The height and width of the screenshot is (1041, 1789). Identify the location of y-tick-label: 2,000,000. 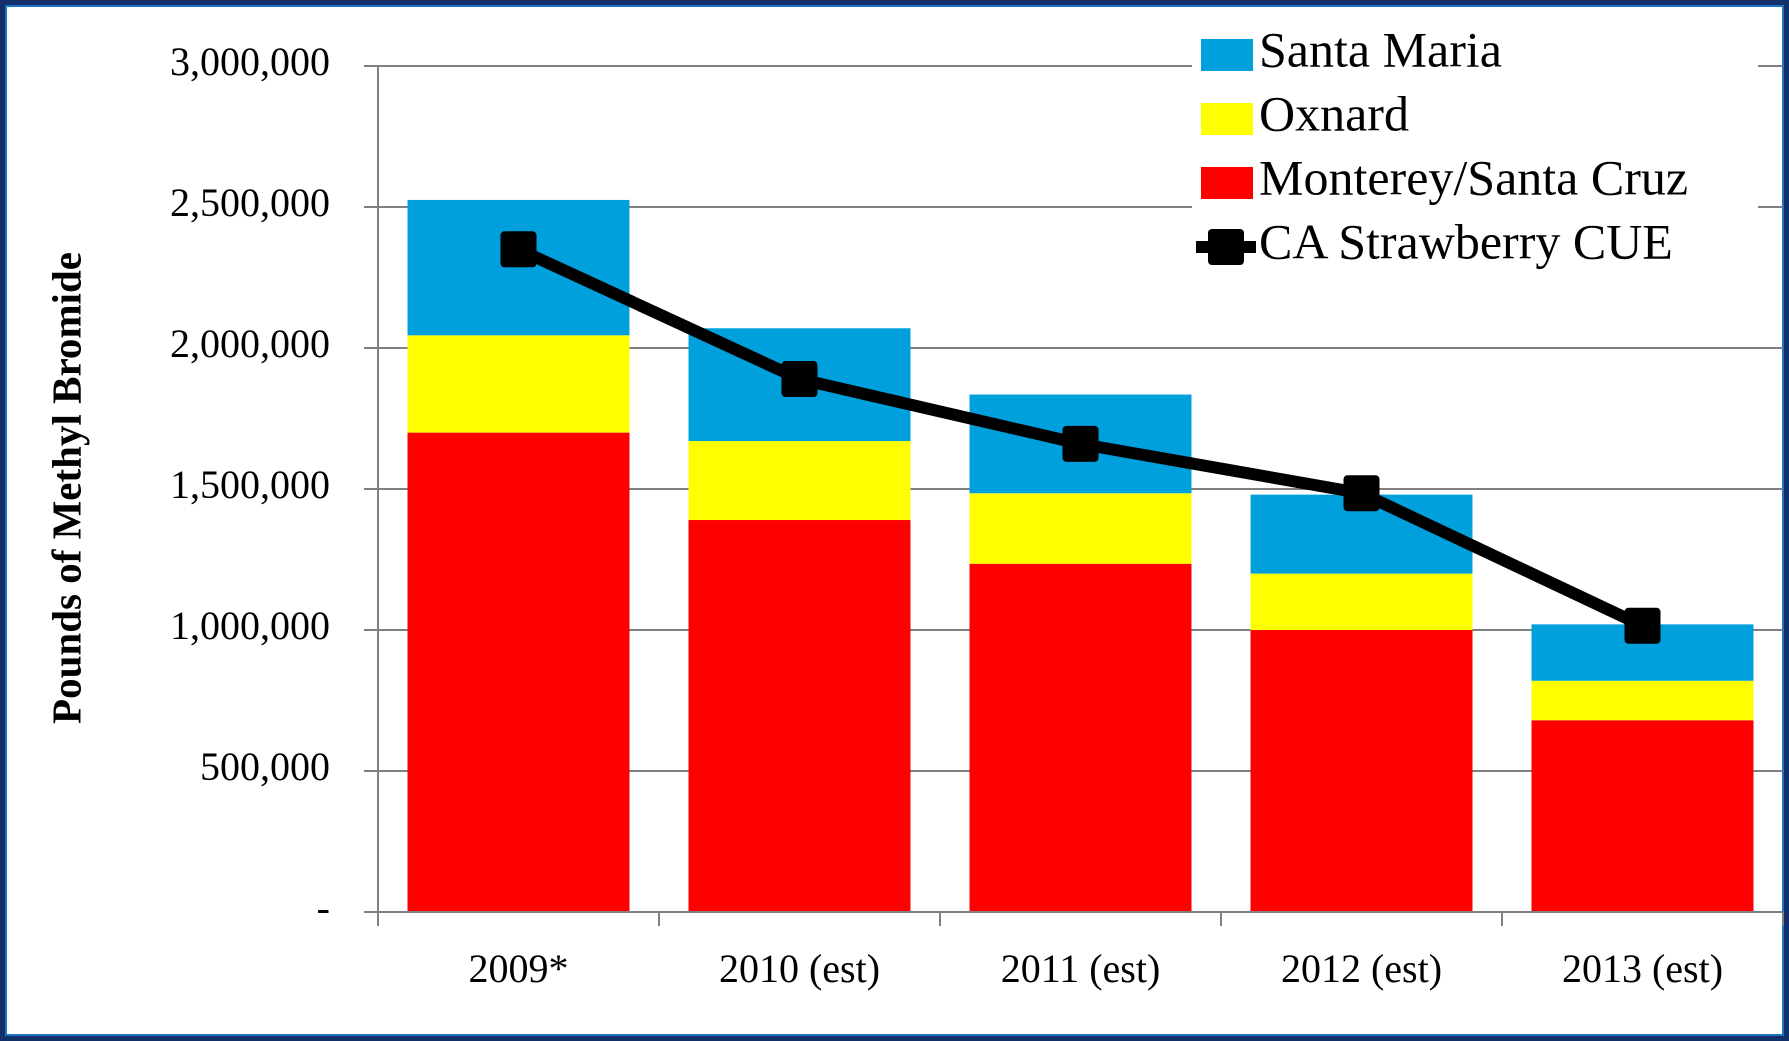
(250, 343).